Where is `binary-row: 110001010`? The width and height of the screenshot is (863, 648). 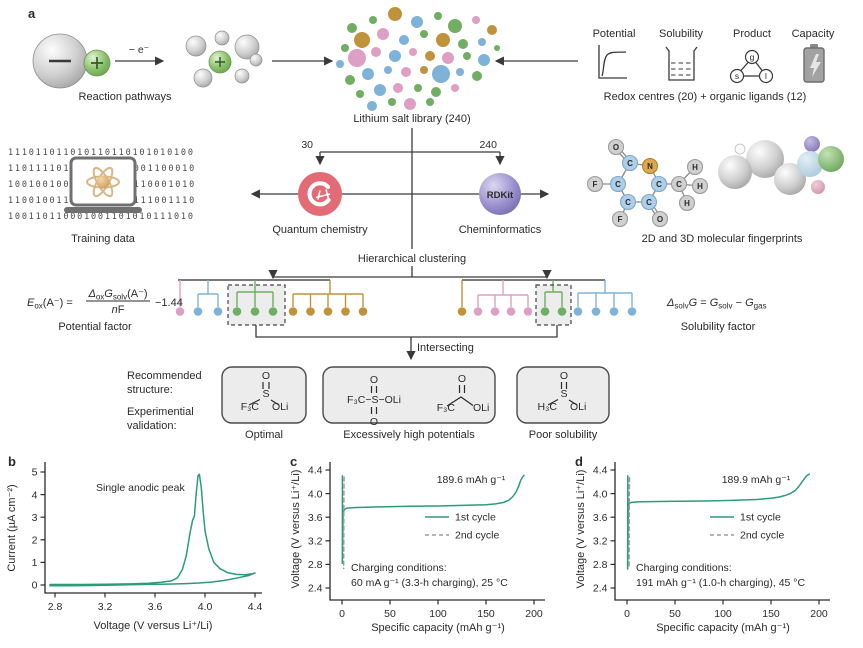 binary-row: 110001010 is located at coordinates (165, 185).